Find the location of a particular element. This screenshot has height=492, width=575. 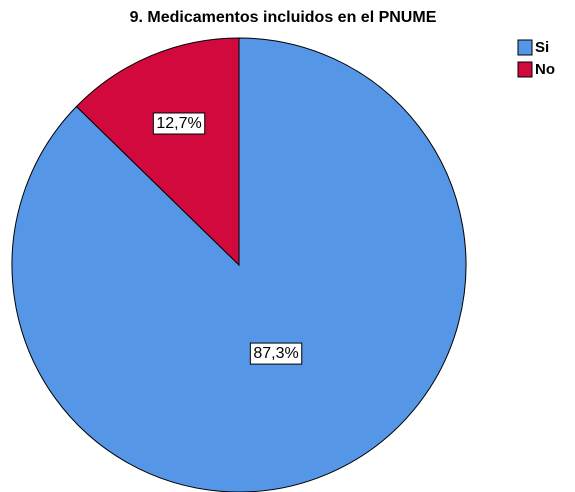

data-label-text: 12,7% is located at coordinates (178, 123).